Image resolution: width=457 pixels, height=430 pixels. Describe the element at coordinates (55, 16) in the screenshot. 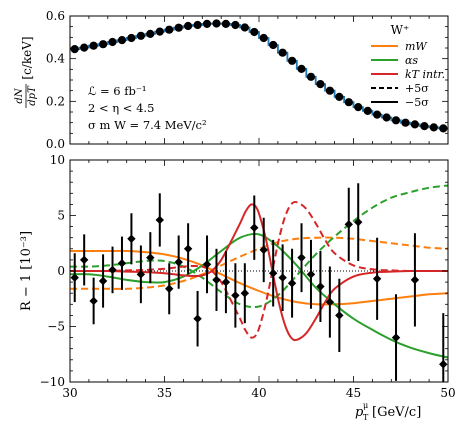

I see `y-tick-label: 0.6` at that location.